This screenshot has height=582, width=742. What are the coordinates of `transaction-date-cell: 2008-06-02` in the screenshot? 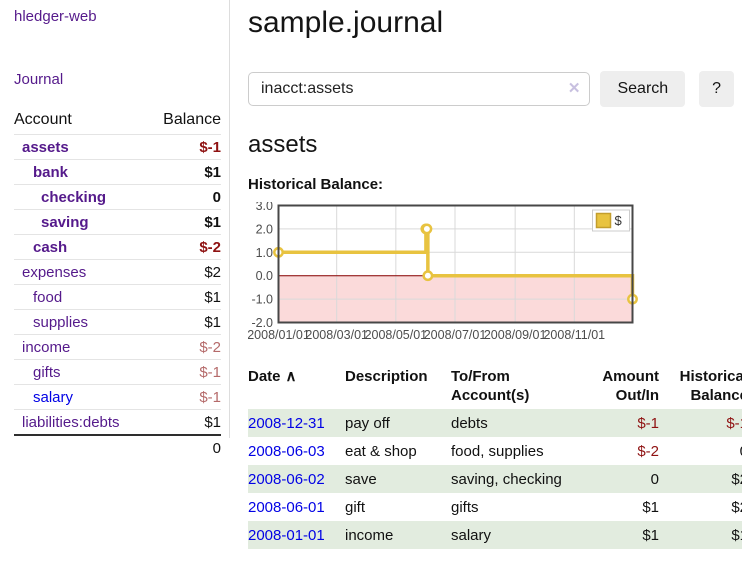 It's located at (296, 479).